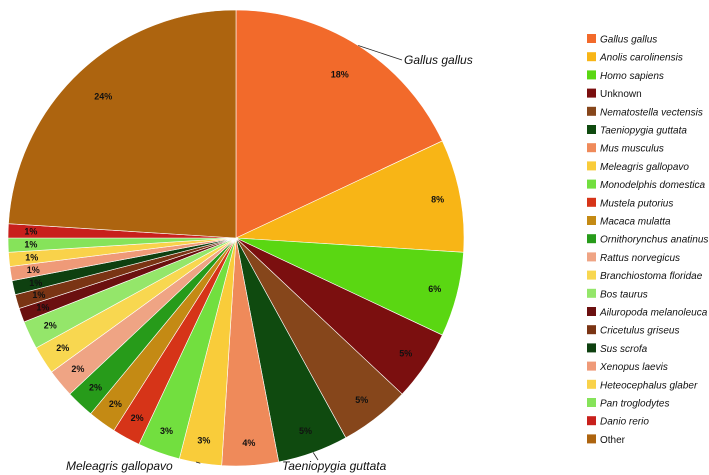  What do you see at coordinates (654, 240) in the screenshot?
I see `legend-label-ornithorynchus-anatinus: Ornithorynchus anatinus` at bounding box center [654, 240].